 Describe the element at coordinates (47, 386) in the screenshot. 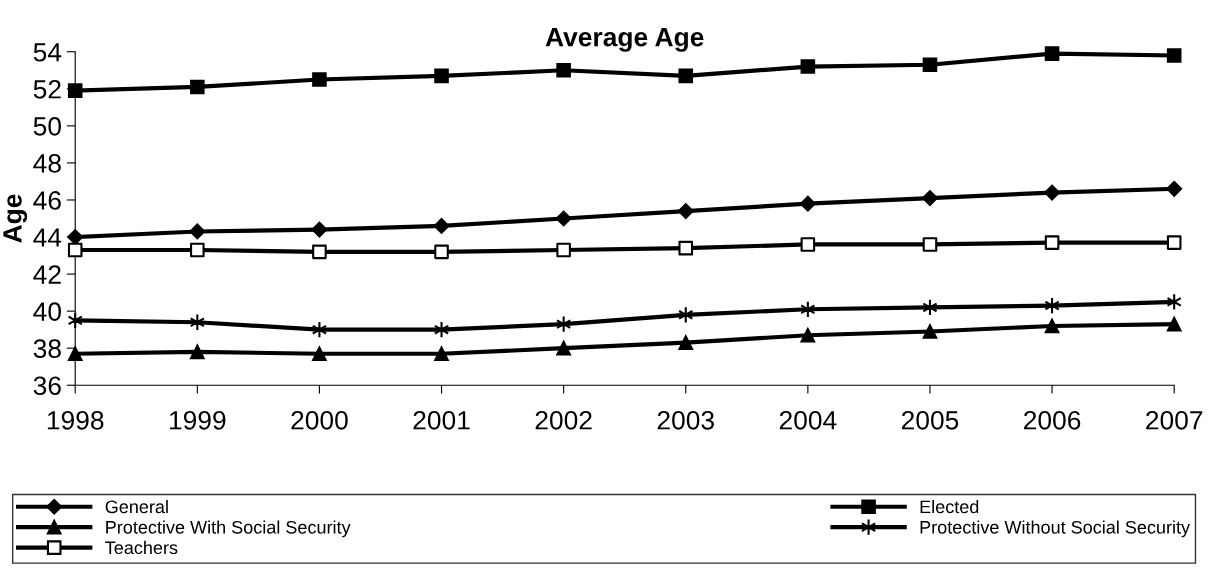

I see `y-tick-label: 36` at that location.